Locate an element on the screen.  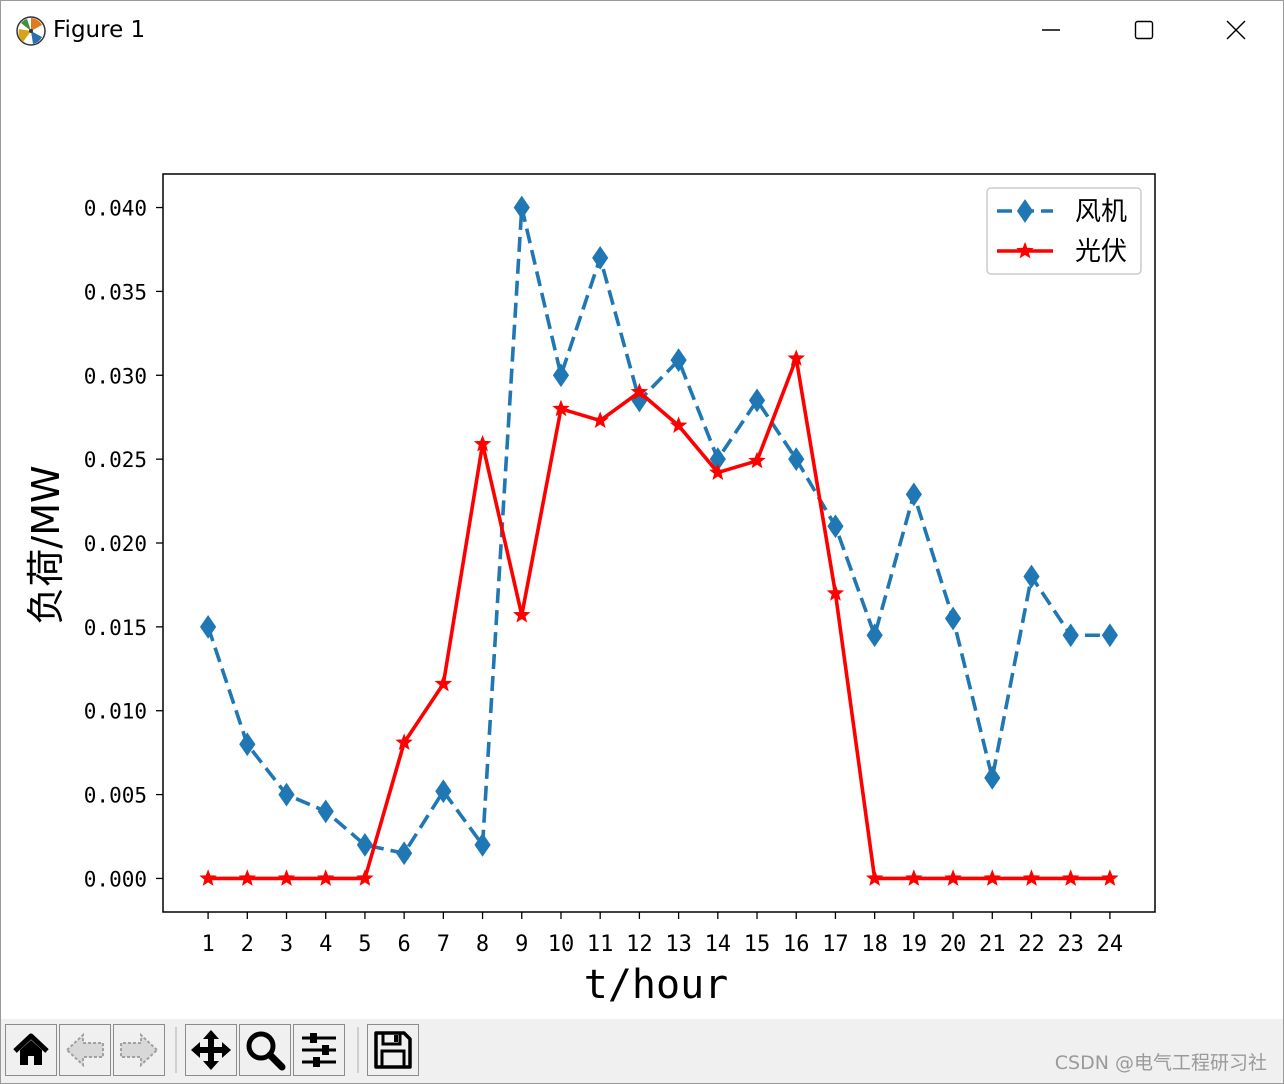
back-button is located at coordinates (85, 1050).